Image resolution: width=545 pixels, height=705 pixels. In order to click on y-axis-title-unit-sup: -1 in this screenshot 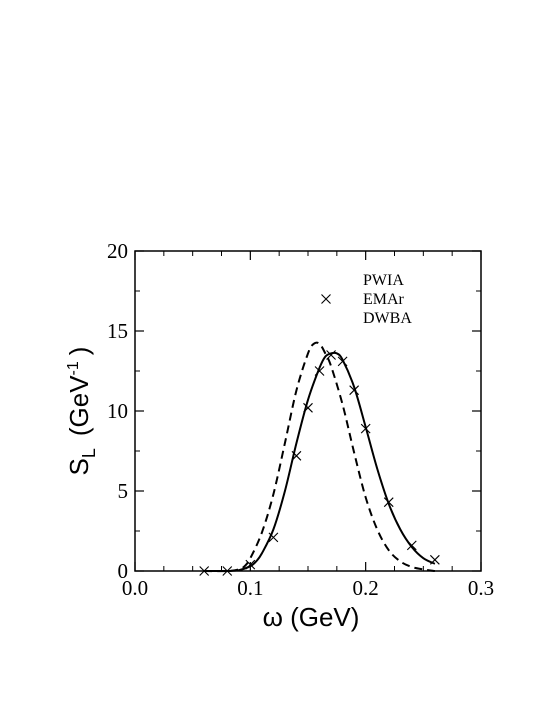, I will do `click(73, 368)`.